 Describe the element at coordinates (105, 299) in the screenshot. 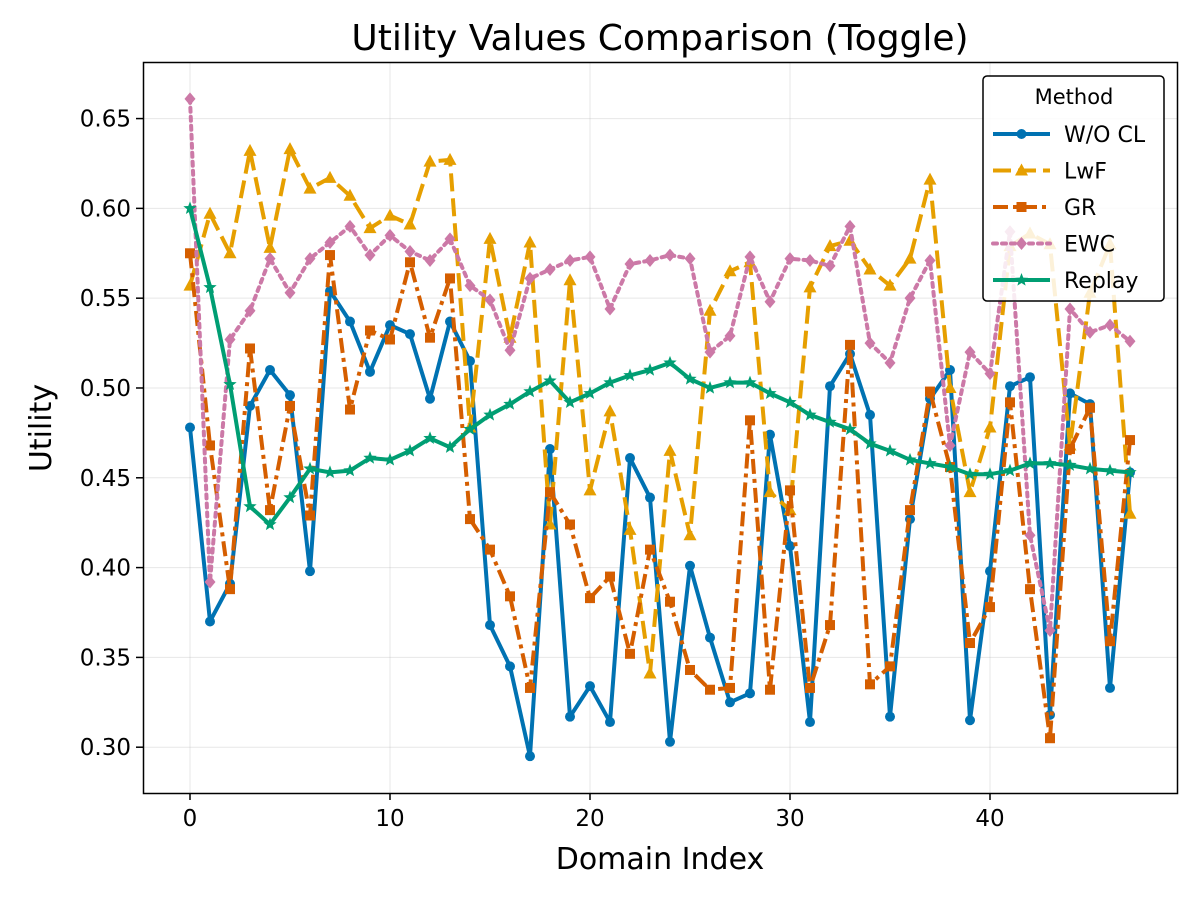

I see `y-tick-label: 0.55` at that location.